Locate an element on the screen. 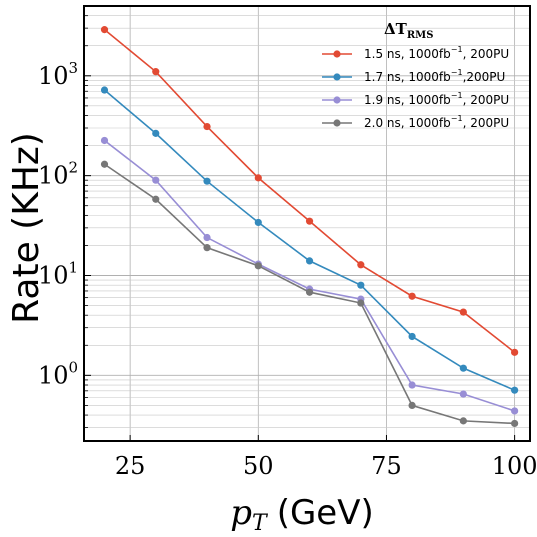  legend-label: 2.0 ns, 1000fb−1, 200PU is located at coordinates (436, 122).